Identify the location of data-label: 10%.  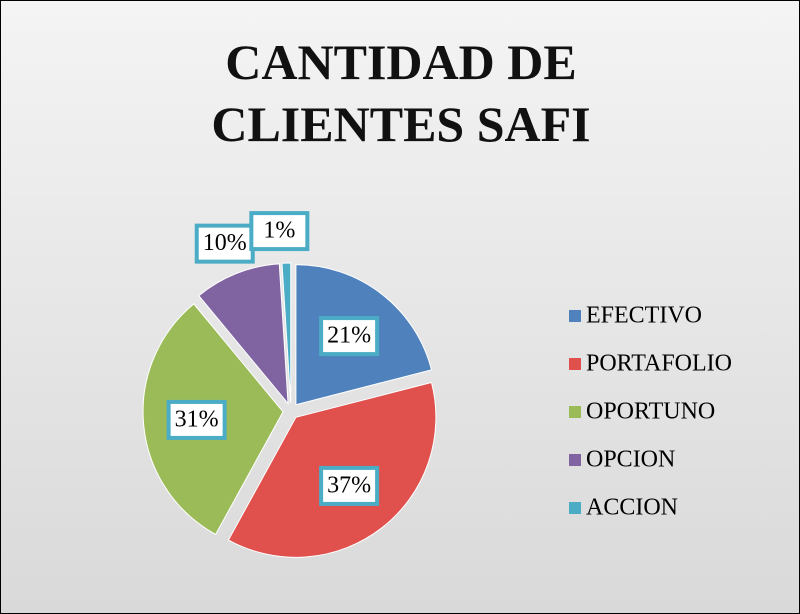
(225, 243).